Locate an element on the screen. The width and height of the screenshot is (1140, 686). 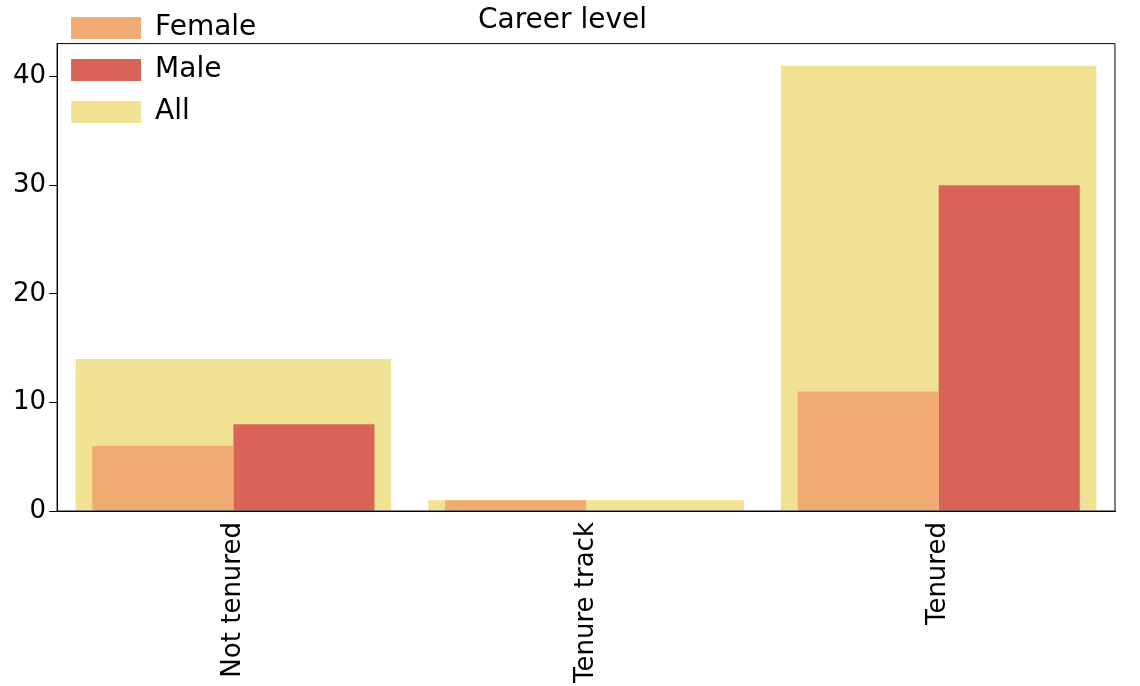
x-tick-label: Not tenured is located at coordinates (231, 600).